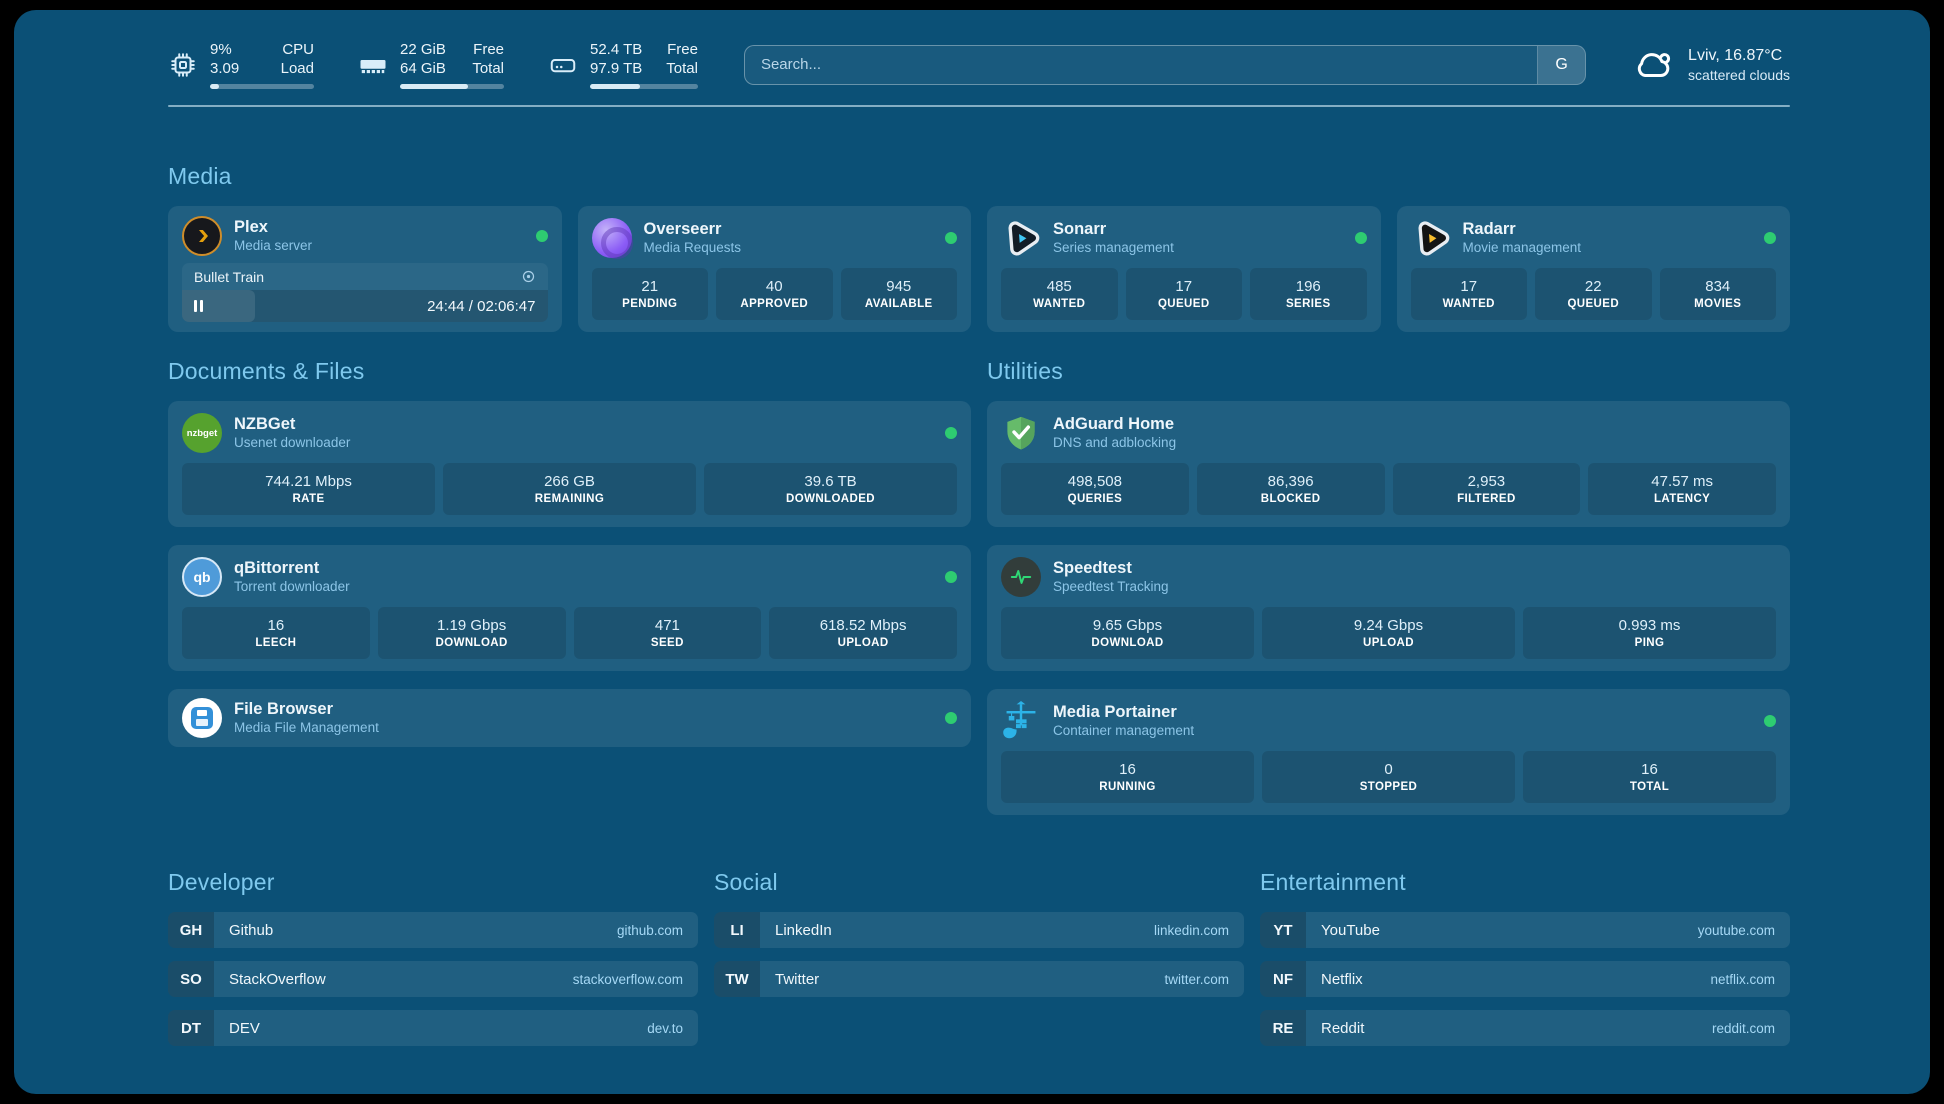 This screenshot has width=1944, height=1104. I want to click on hard-drive-icon, so click(563, 65).